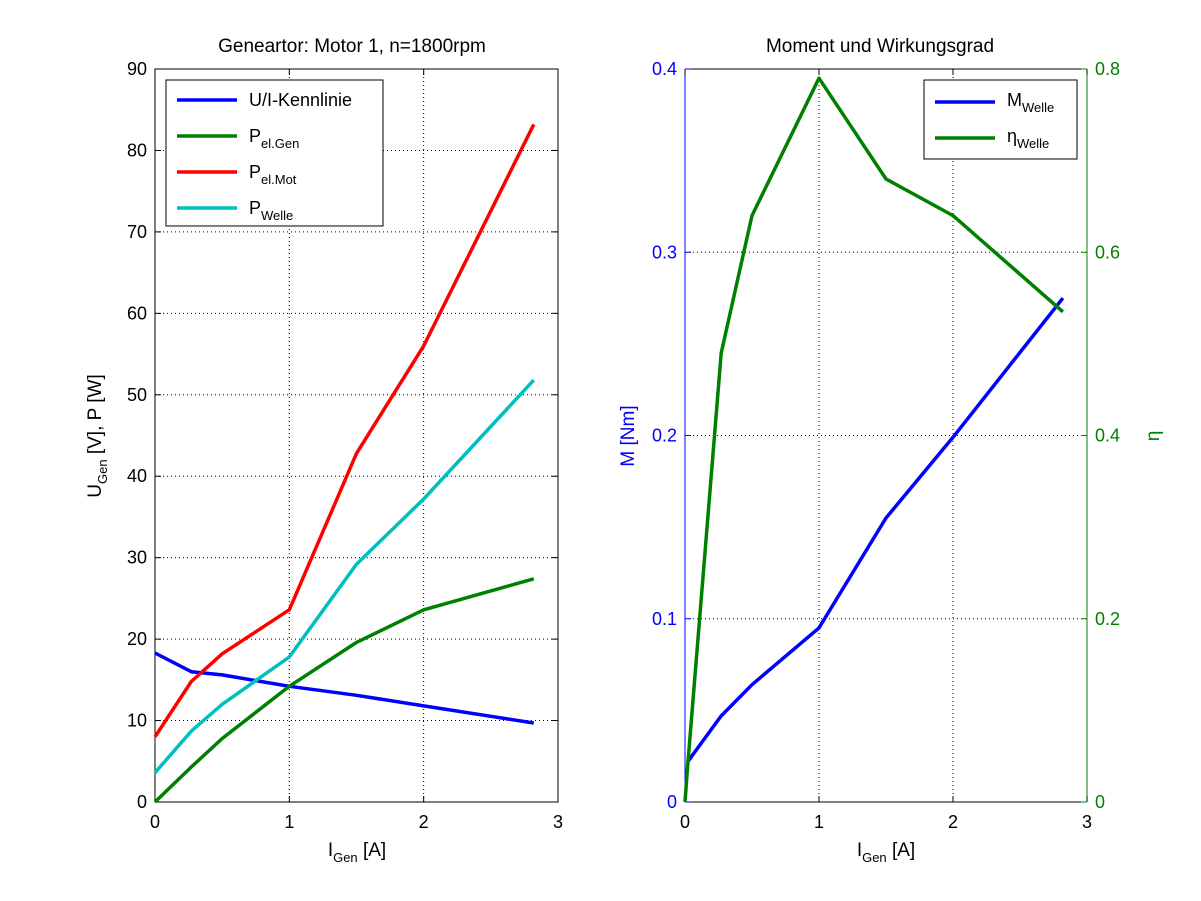 This screenshot has height=901, width=1201. What do you see at coordinates (1100, 802) in the screenshot?
I see `right-right-y-tick-label: 0` at bounding box center [1100, 802].